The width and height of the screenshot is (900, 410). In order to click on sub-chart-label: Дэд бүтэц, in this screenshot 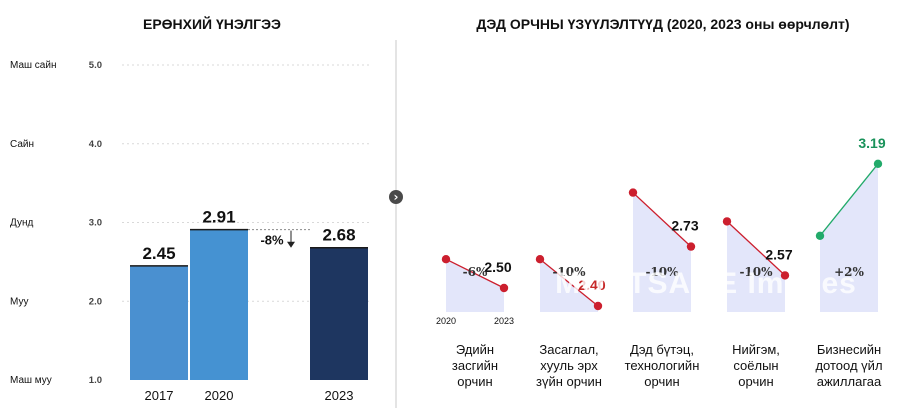, I will do `click(662, 349)`.